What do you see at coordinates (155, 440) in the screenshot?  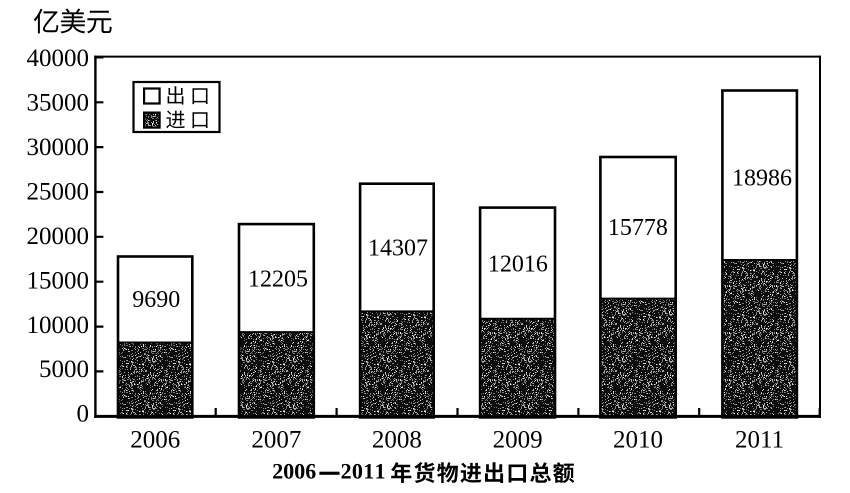 I see `svg-text: 2006` at bounding box center [155, 440].